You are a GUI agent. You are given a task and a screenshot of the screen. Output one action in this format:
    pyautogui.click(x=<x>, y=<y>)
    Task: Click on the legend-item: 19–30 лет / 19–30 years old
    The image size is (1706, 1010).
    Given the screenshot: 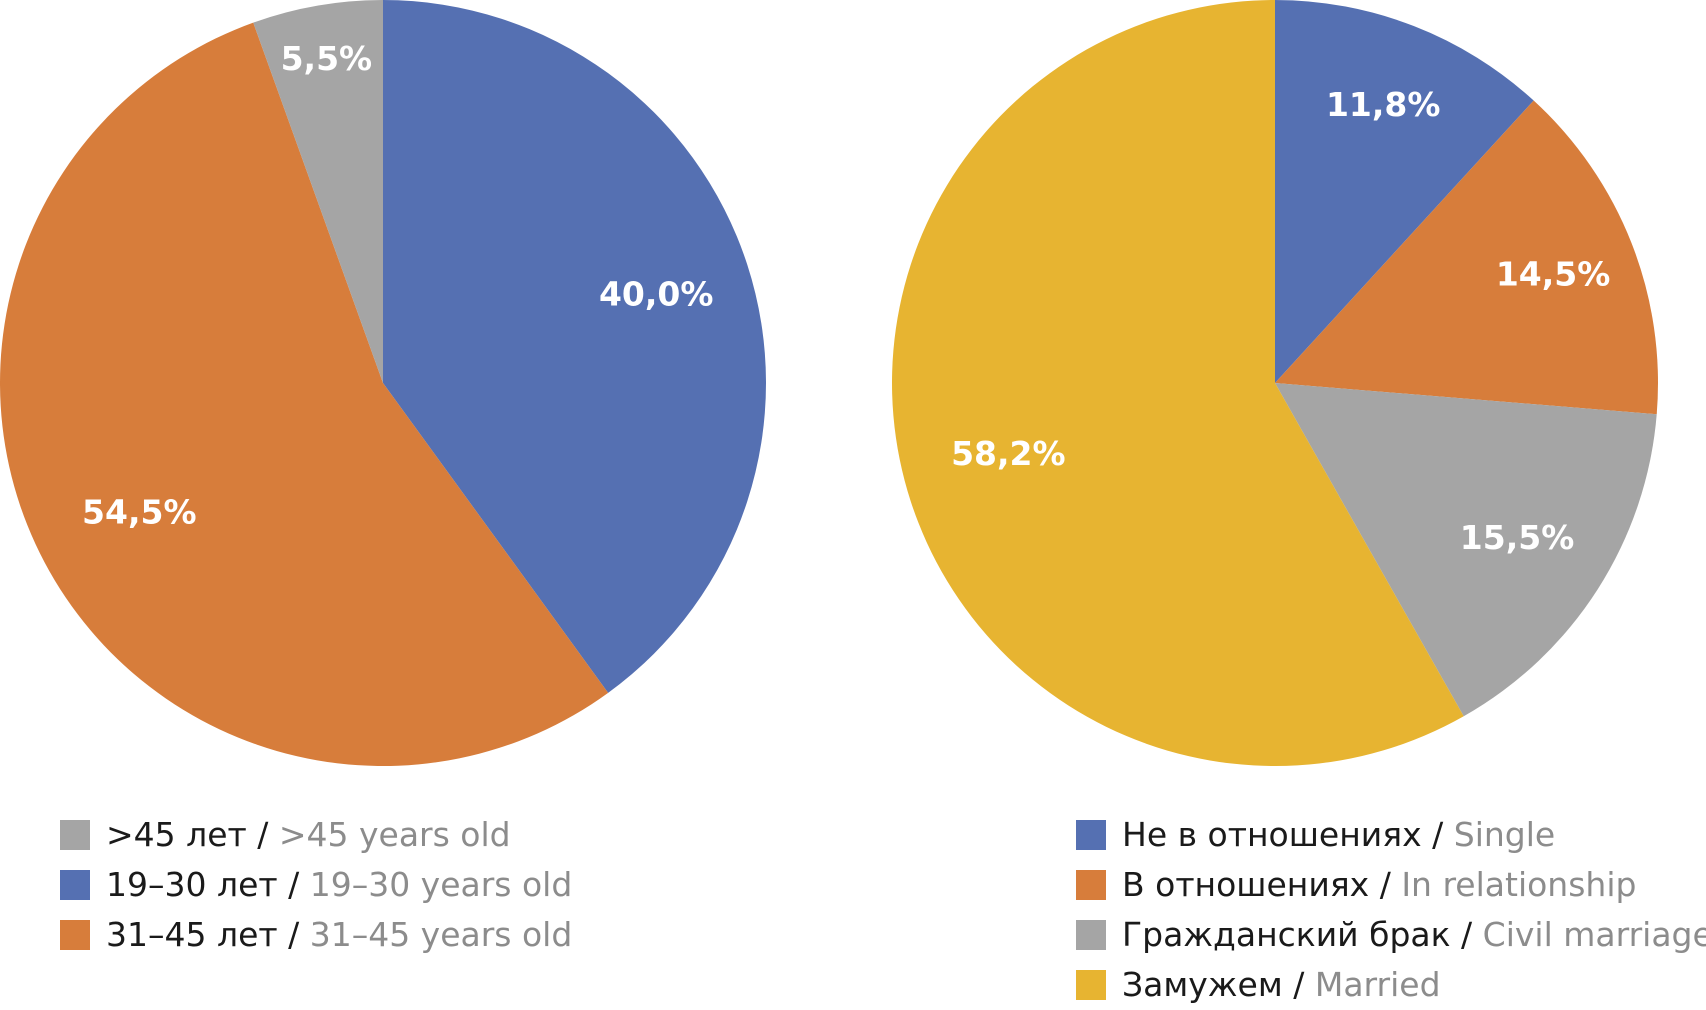 What is the action you would take?
    pyautogui.click(x=316, y=885)
    